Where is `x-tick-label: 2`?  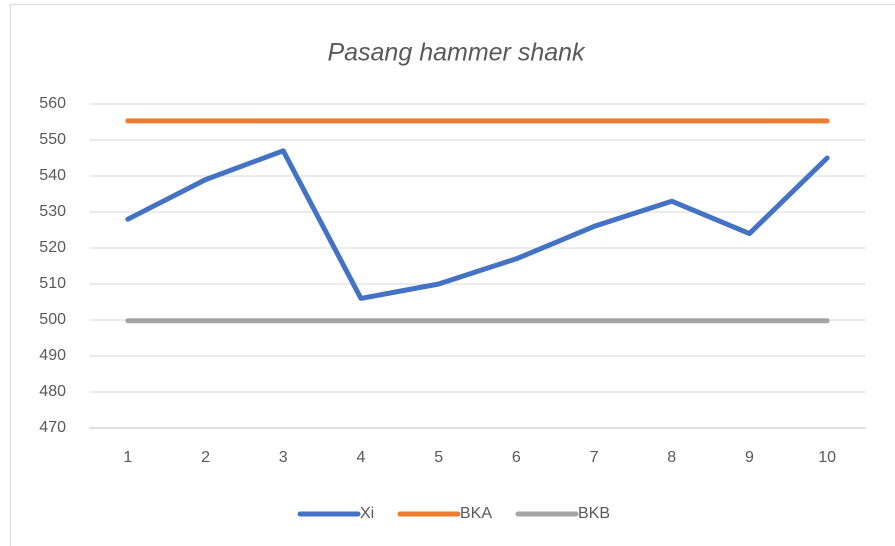 x-tick-label: 2 is located at coordinates (205, 457).